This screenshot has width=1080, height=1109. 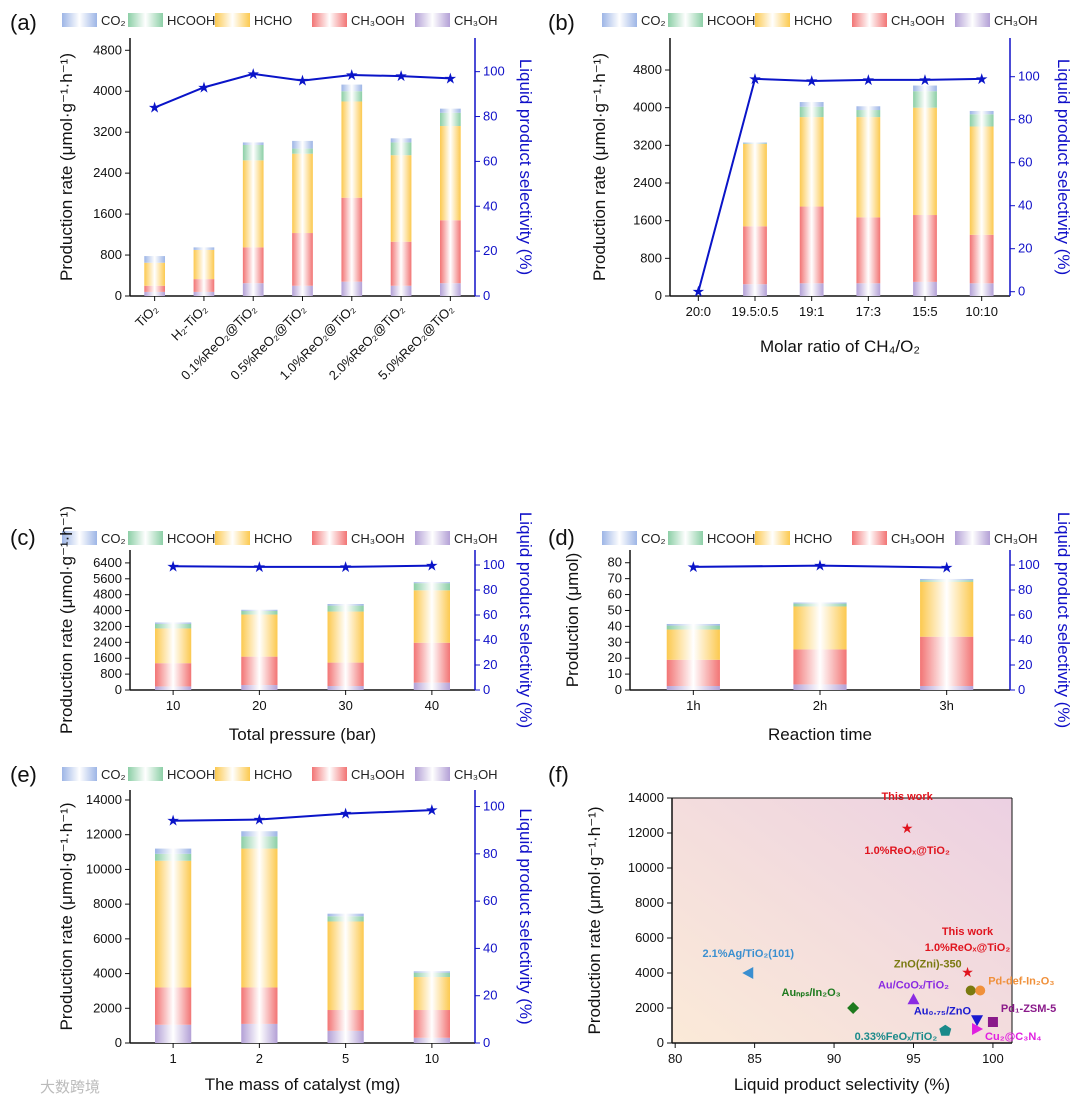 I want to click on panel-letter: (e), so click(x=23, y=774).